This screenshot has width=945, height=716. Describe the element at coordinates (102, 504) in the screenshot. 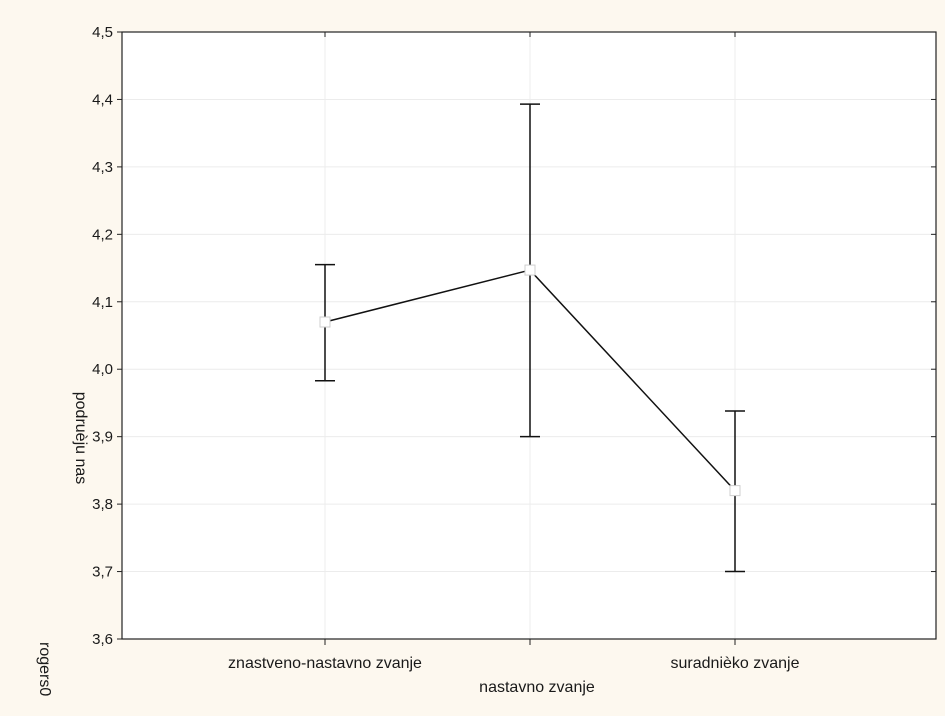

I see `y-tick-label: 3,8` at that location.